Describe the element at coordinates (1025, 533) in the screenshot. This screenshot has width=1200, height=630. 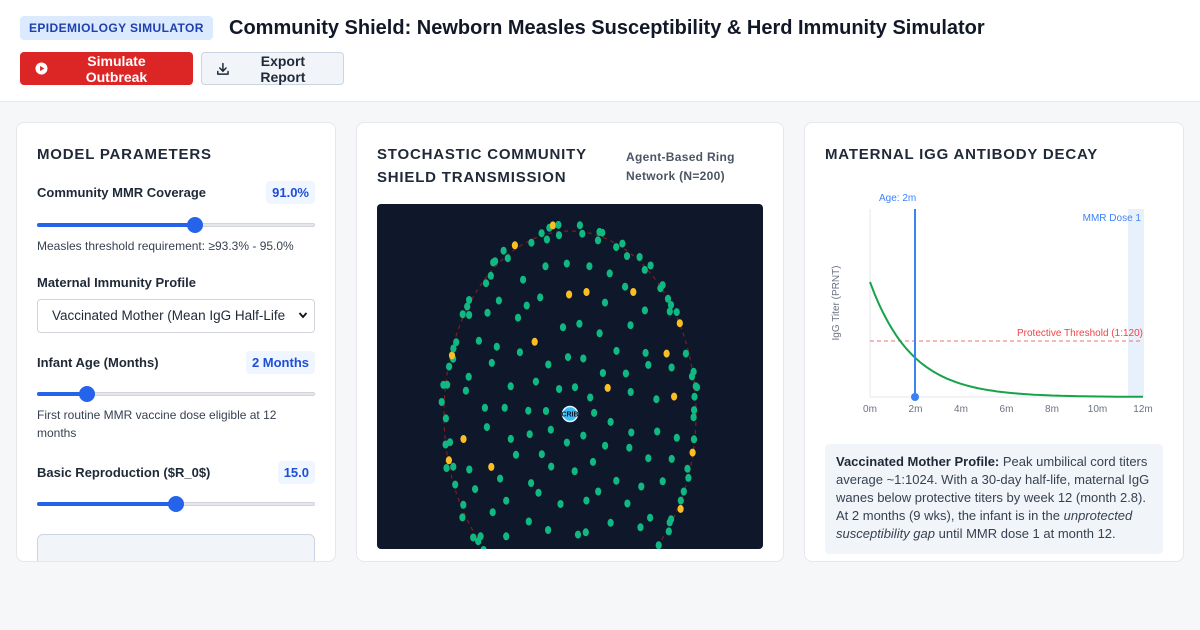
I see `info-text-end: until MMR dose 1 at month 12.` at that location.